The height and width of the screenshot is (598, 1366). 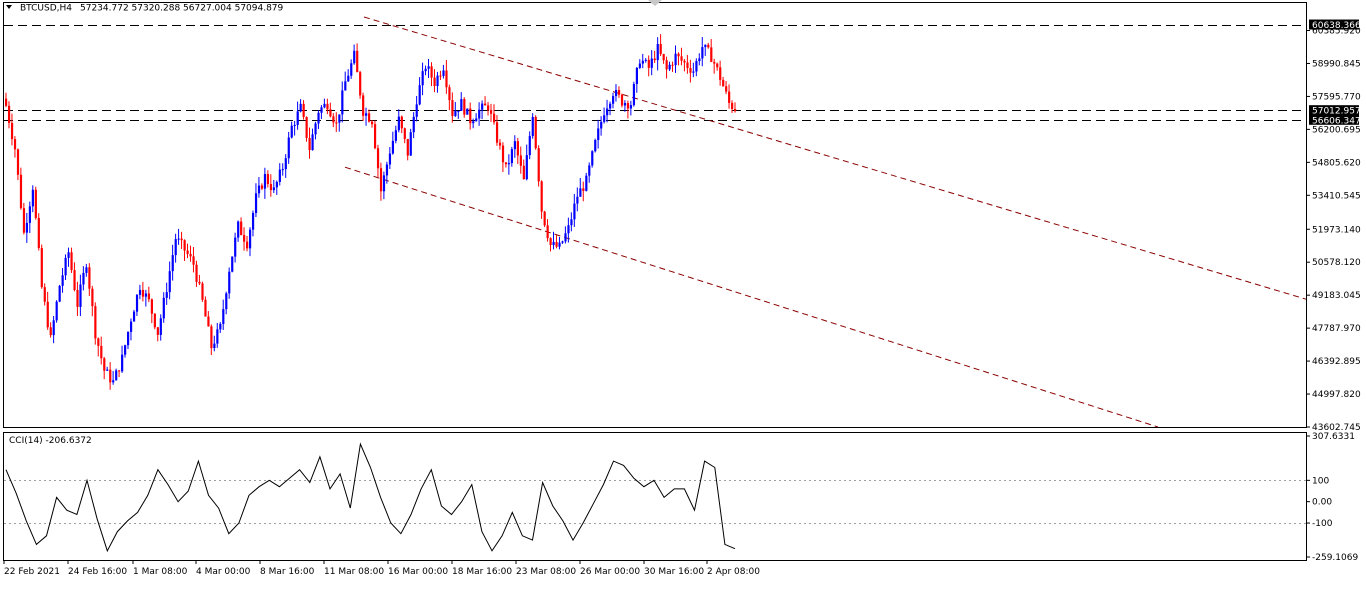 What do you see at coordinates (1336, 32) in the screenshot?
I see `price-tick-label: 60385.920` at bounding box center [1336, 32].